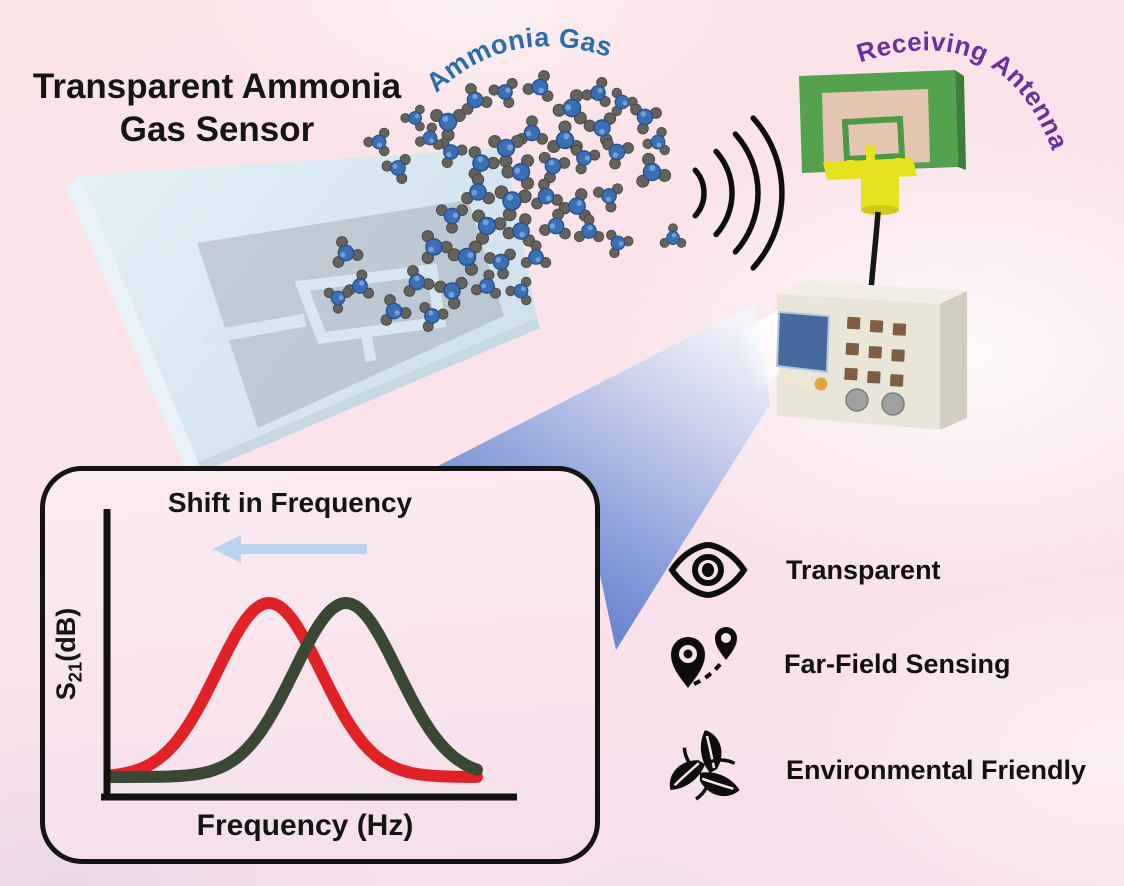 This screenshot has height=886, width=1124. Describe the element at coordinates (305, 825) in the screenshot. I see `x-axis-label: Frequency (Hz)` at that location.